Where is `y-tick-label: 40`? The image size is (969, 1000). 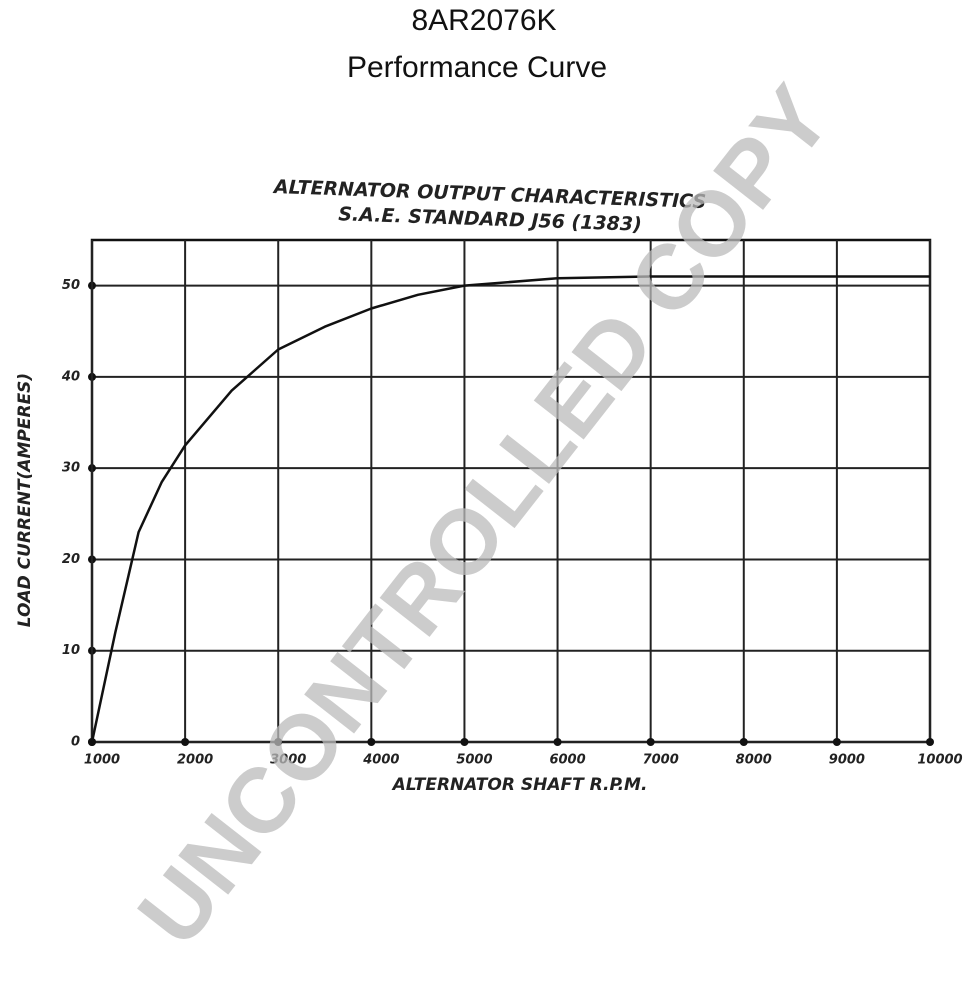 y-tick-label: 40 is located at coordinates (70, 376).